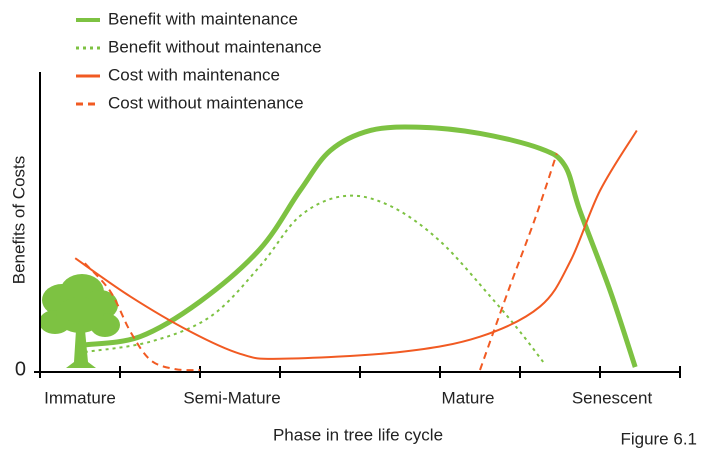  What do you see at coordinates (612, 397) in the screenshot?
I see `x-tick-label: Senescent` at bounding box center [612, 397].